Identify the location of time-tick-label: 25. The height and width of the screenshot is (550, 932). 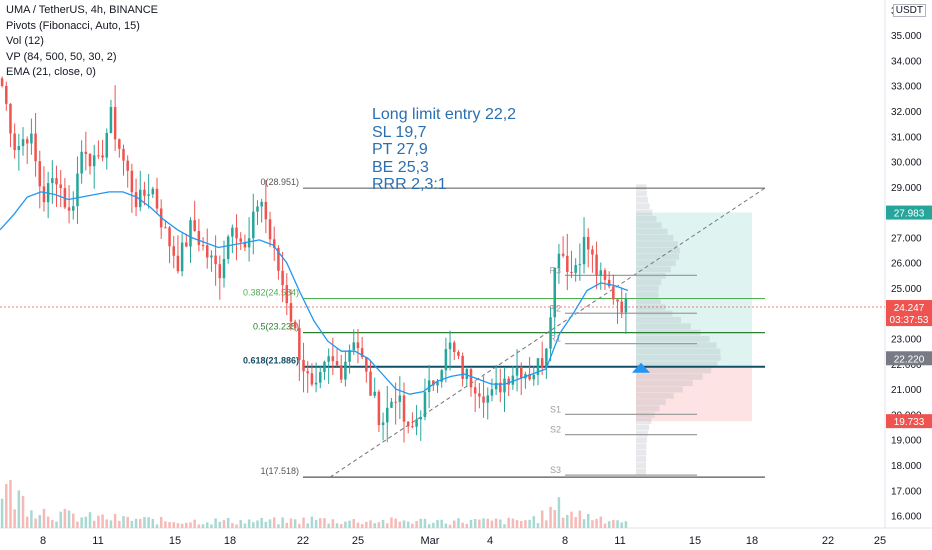
(358, 541).